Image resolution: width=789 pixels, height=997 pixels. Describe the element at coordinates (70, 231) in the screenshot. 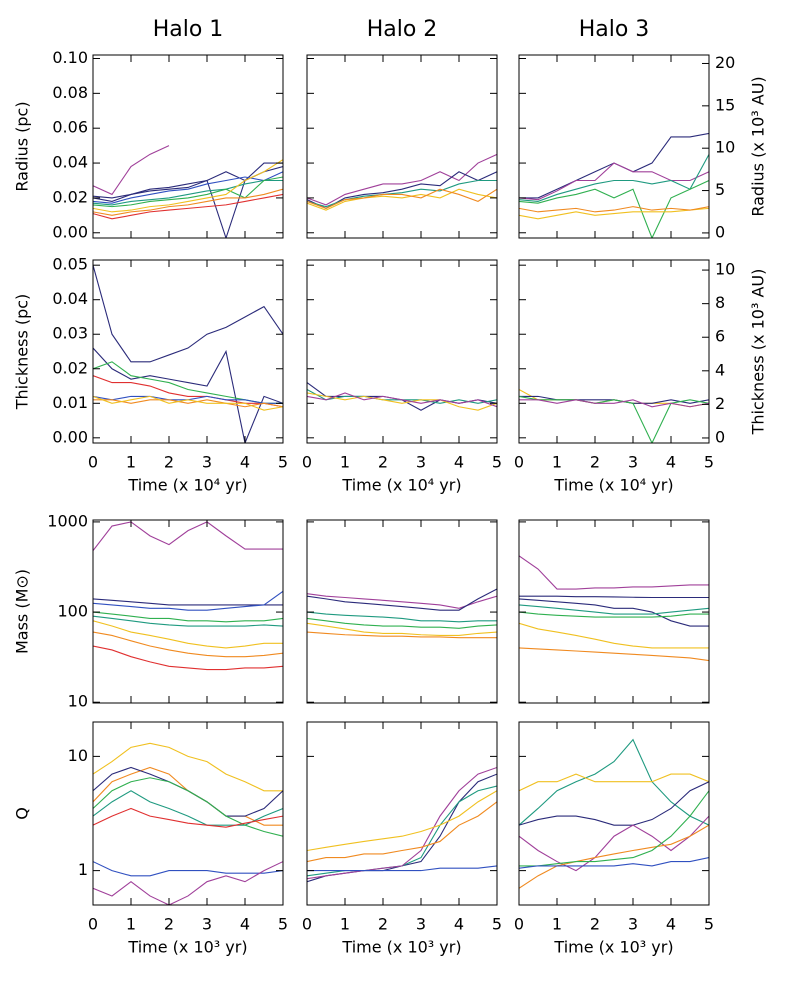

I see `y-tick-label: 0.00` at that location.